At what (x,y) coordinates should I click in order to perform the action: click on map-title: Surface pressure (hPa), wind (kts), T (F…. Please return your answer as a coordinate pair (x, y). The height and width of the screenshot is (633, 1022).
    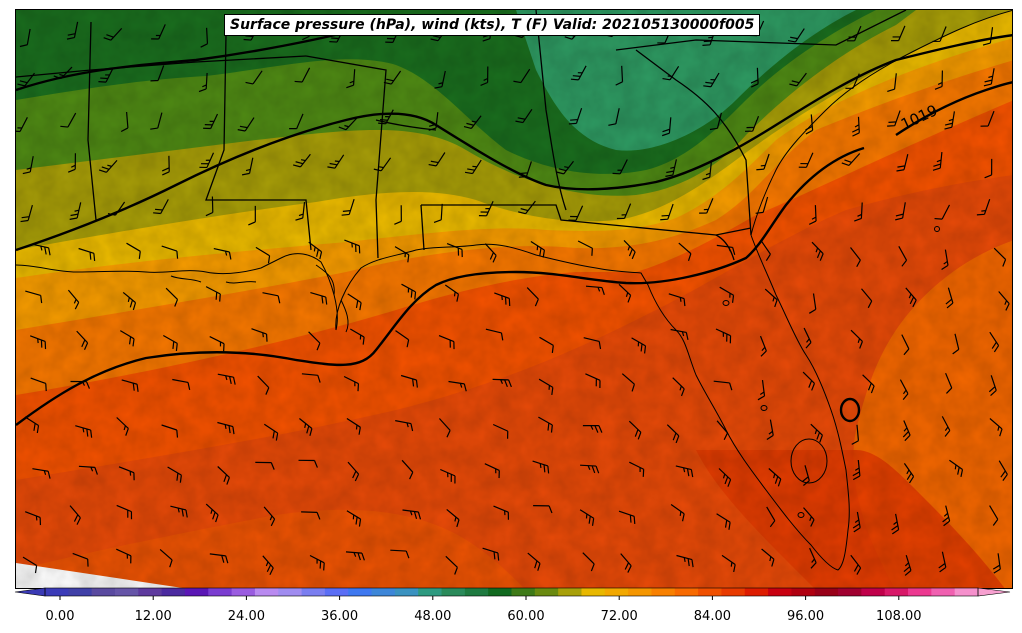
    Looking at the image, I should click on (492, 25).